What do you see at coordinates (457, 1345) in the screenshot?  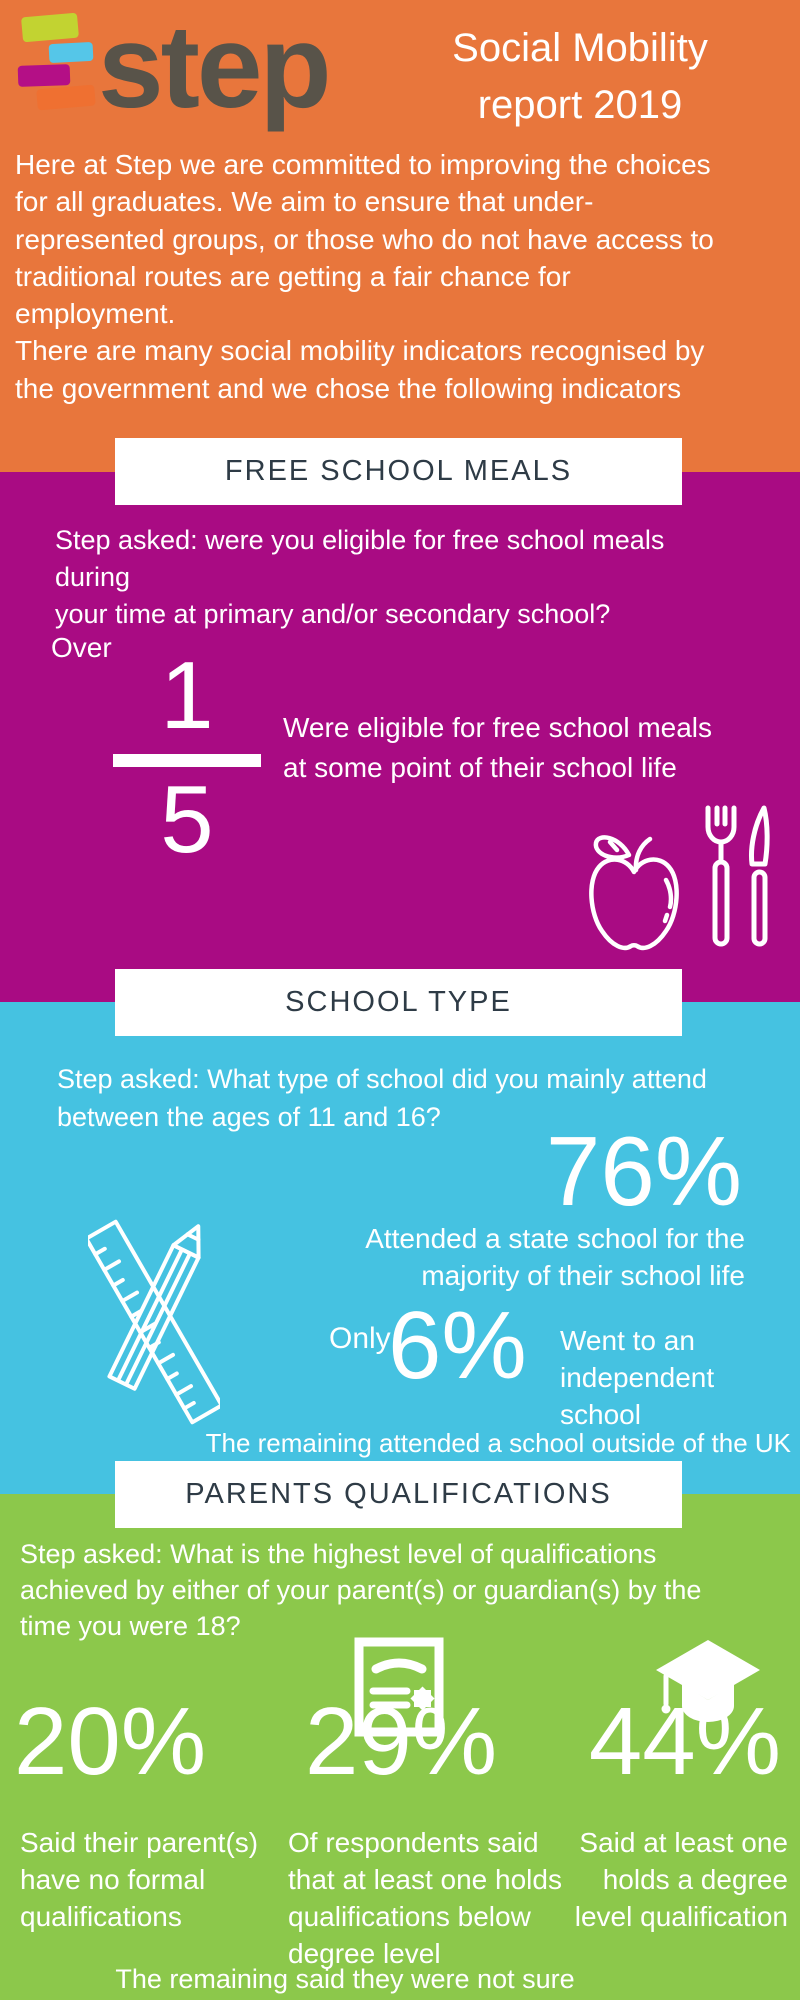 I see `stat-independent-value: 6%` at bounding box center [457, 1345].